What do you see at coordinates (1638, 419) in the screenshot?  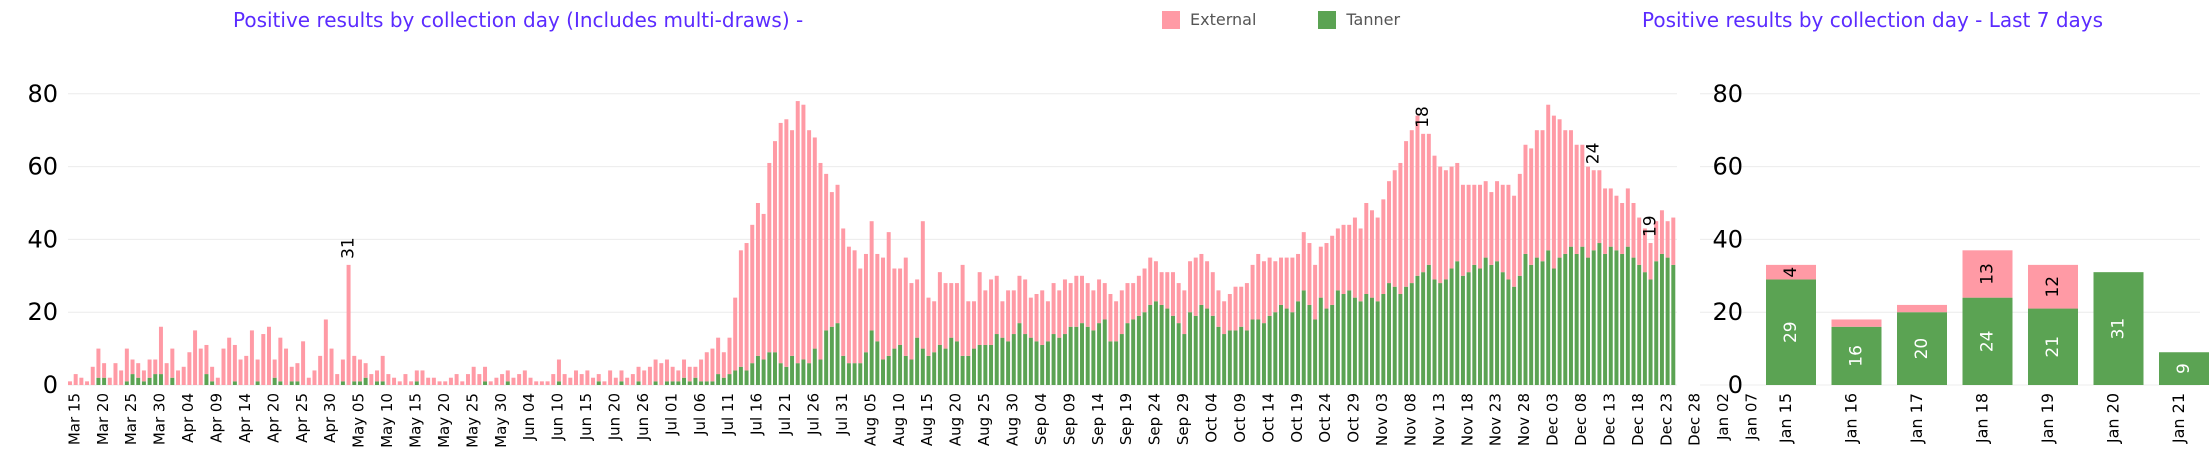 I see `main-x-tick-label: Dec 18` at bounding box center [1638, 419].